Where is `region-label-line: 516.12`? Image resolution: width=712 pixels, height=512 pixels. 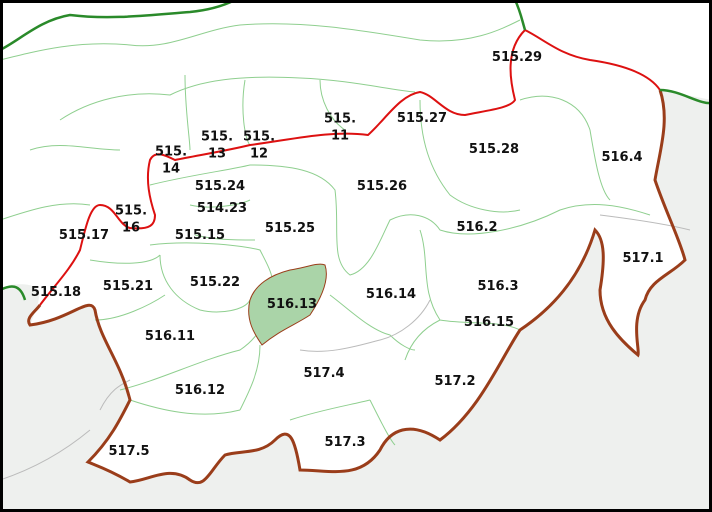
region-label-line: 516.12 is located at coordinates (200, 390).